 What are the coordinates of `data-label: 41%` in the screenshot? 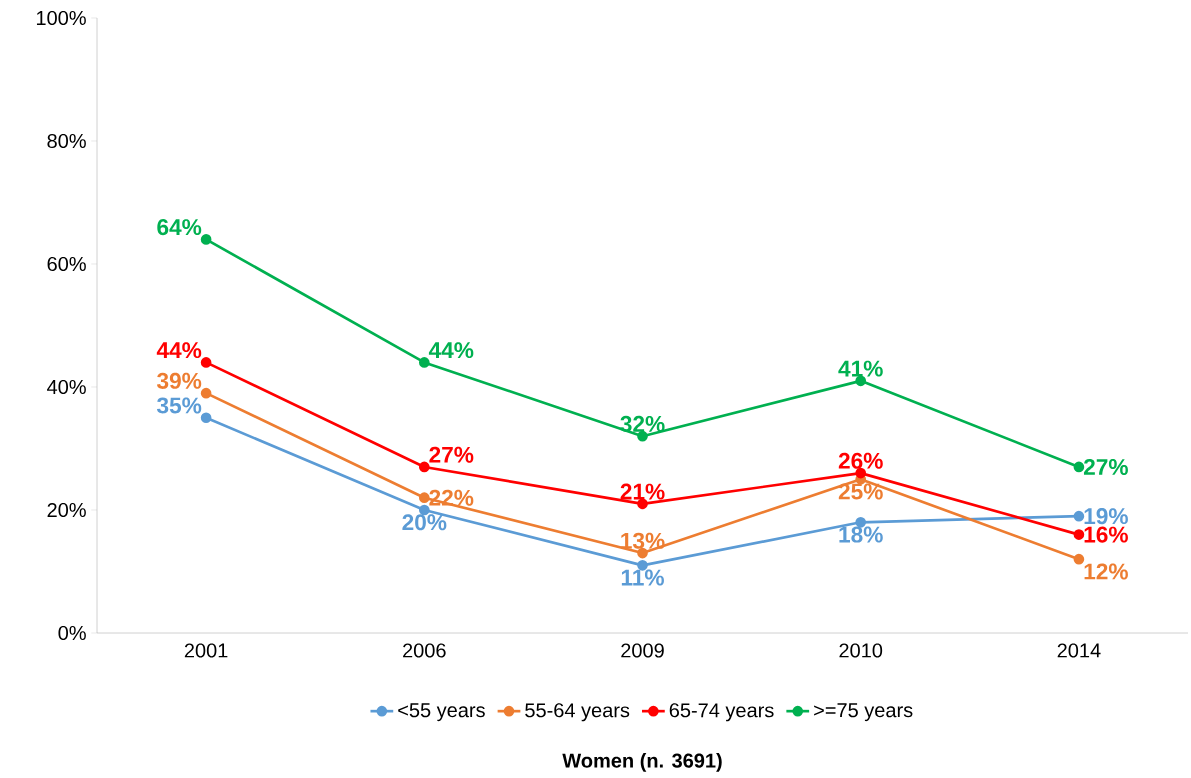 It's located at (860, 368).